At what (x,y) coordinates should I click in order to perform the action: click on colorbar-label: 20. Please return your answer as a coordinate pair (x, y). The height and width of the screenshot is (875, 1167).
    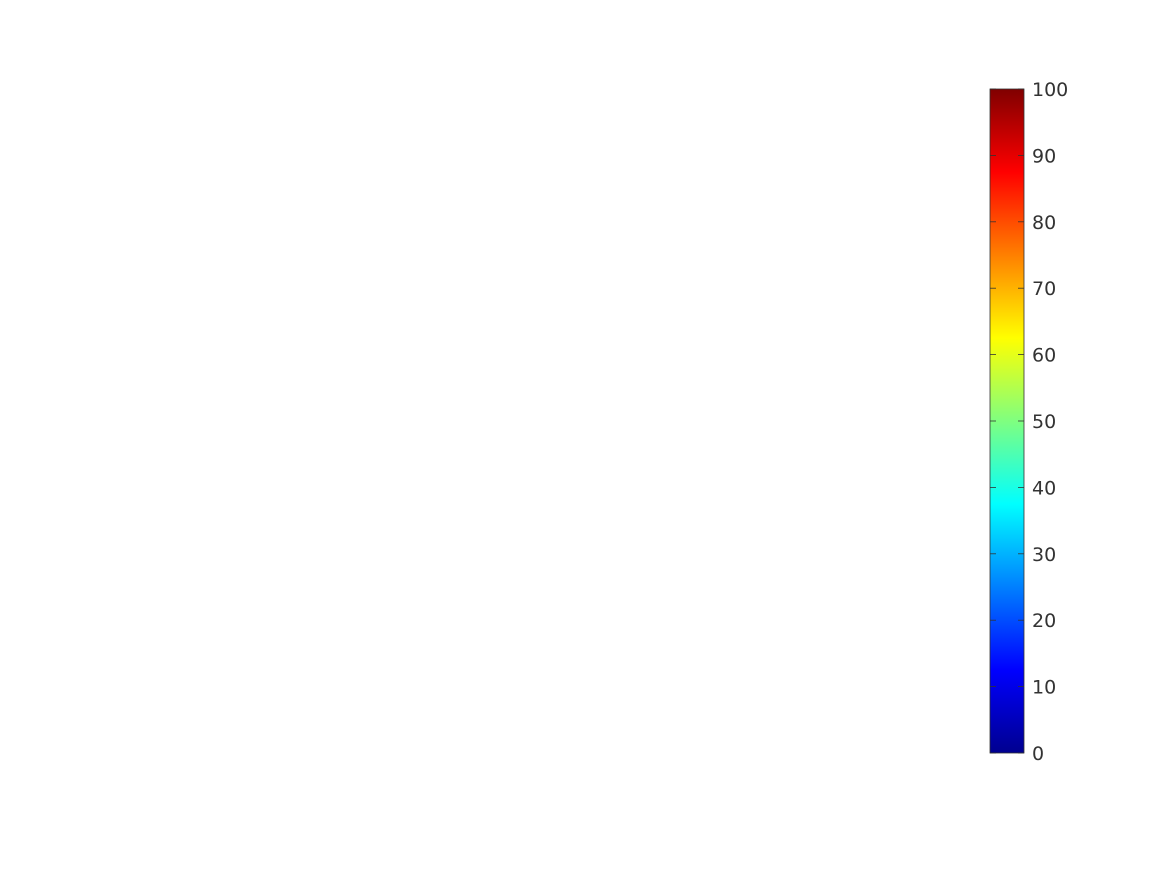
    Looking at the image, I should click on (1044, 621).